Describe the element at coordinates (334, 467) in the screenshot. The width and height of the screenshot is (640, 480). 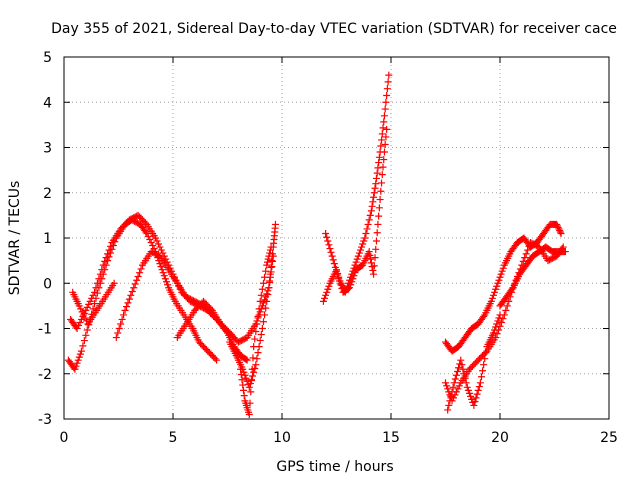
I see `x-axis-label: GPS time / hours` at that location.